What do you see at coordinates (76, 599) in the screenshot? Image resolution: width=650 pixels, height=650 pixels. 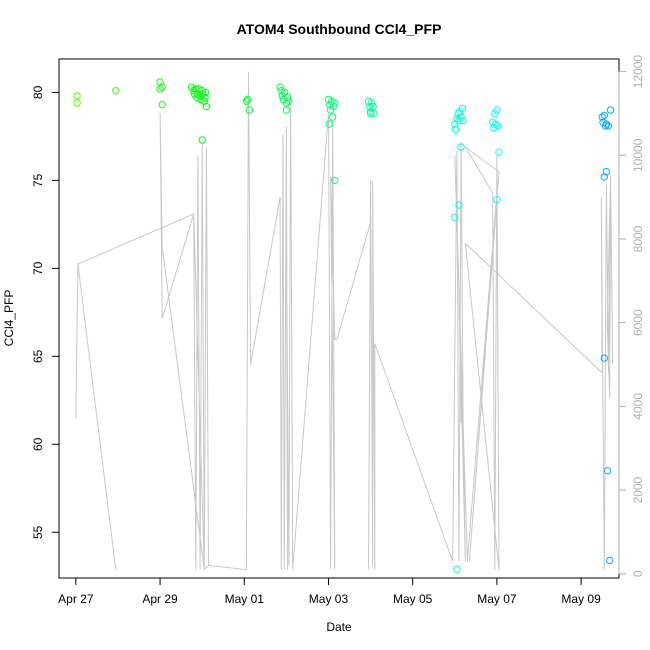 I see `x-tick-label: Apr 27` at bounding box center [76, 599].